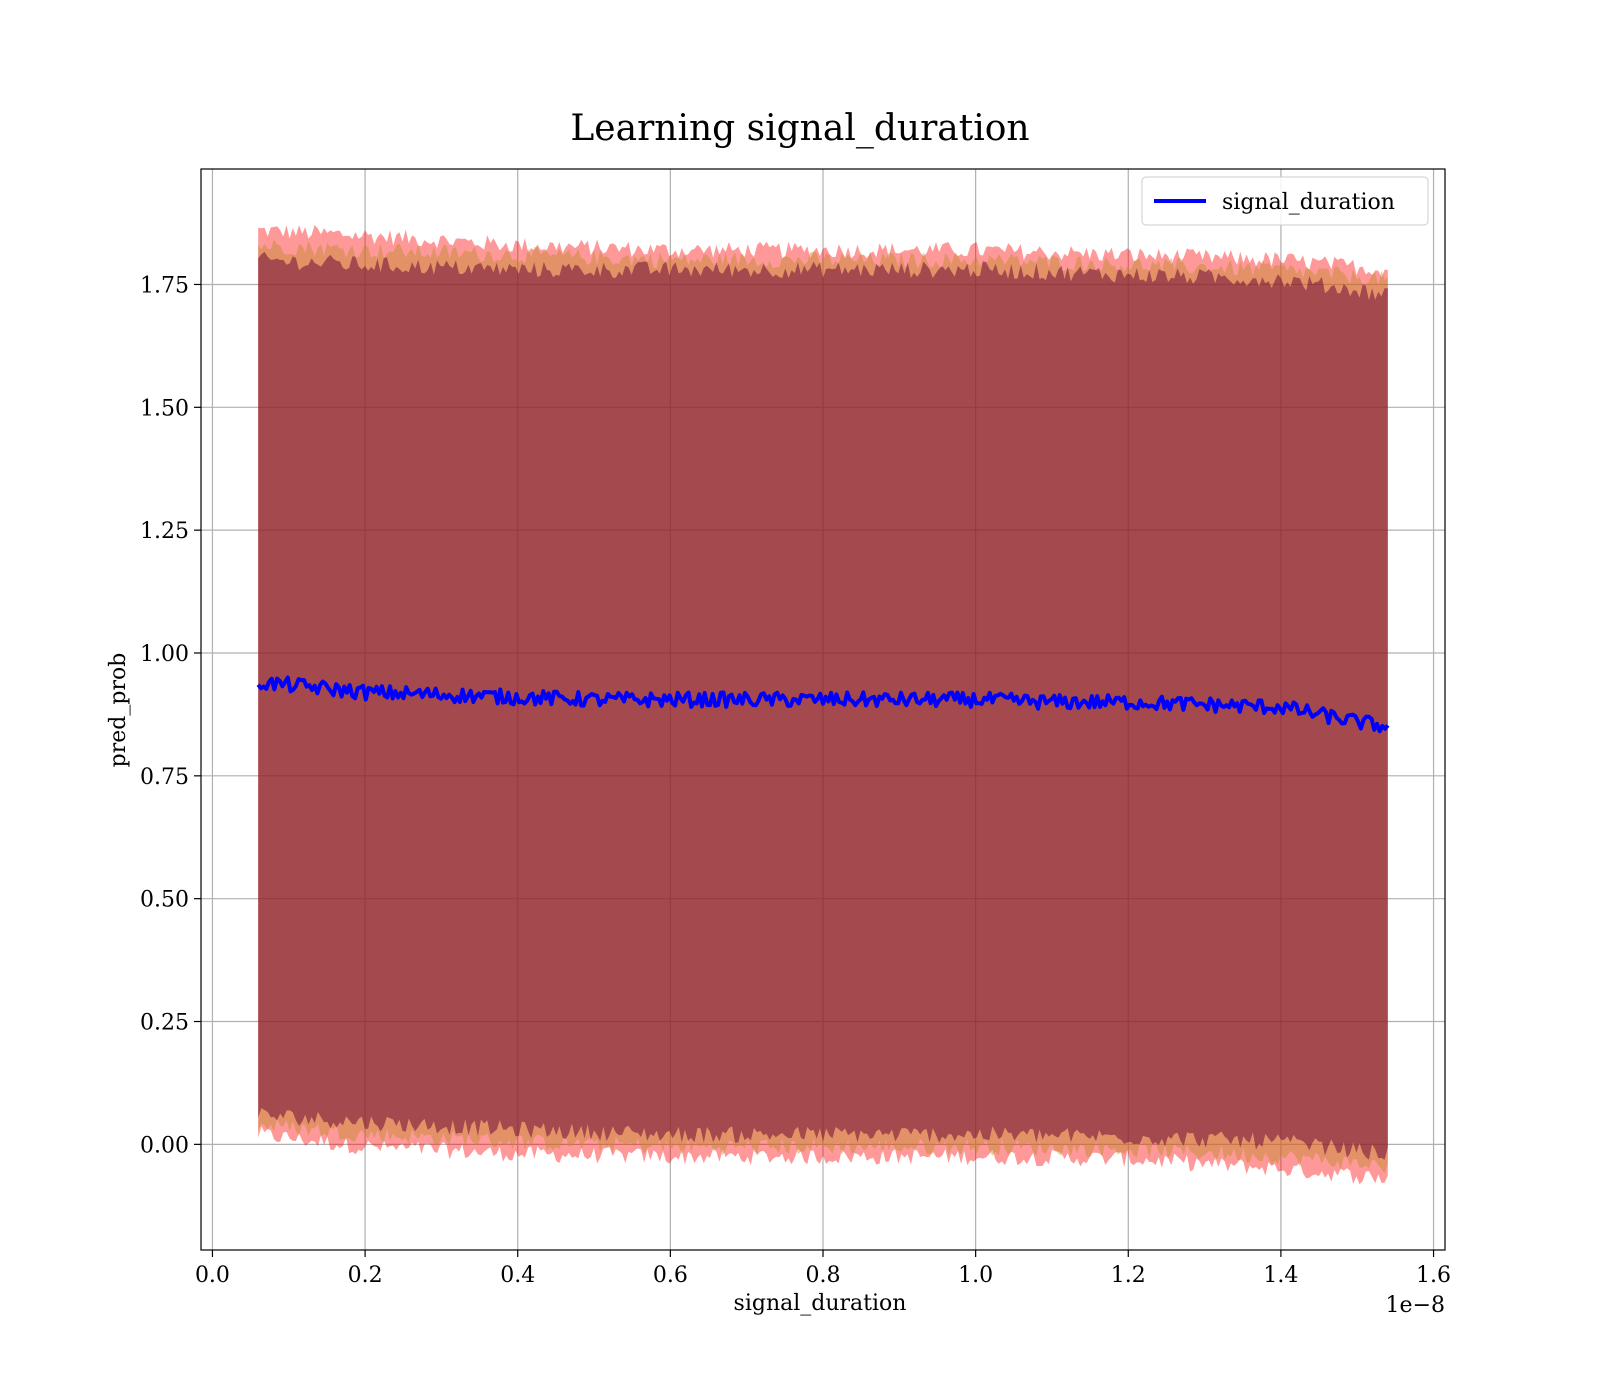 Image resolution: width=1600 pixels, height=1400 pixels. Describe the element at coordinates (820, 1303) in the screenshot. I see `x-axis-label: signal_duration` at that location.